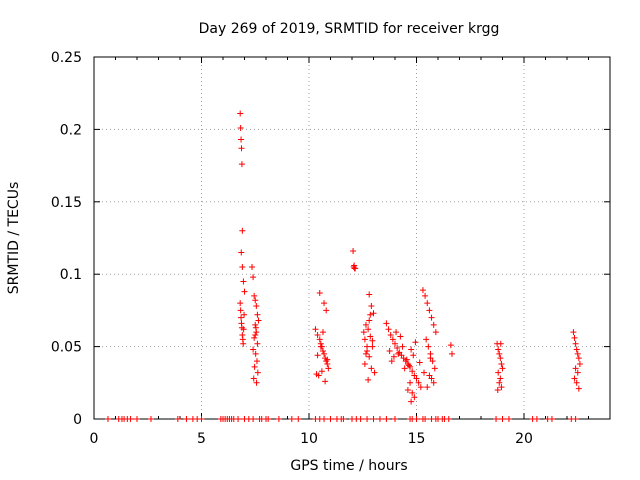 The image size is (640, 480). Describe the element at coordinates (348, 466) in the screenshot. I see `x-axis-label: GPS time / hours` at that location.